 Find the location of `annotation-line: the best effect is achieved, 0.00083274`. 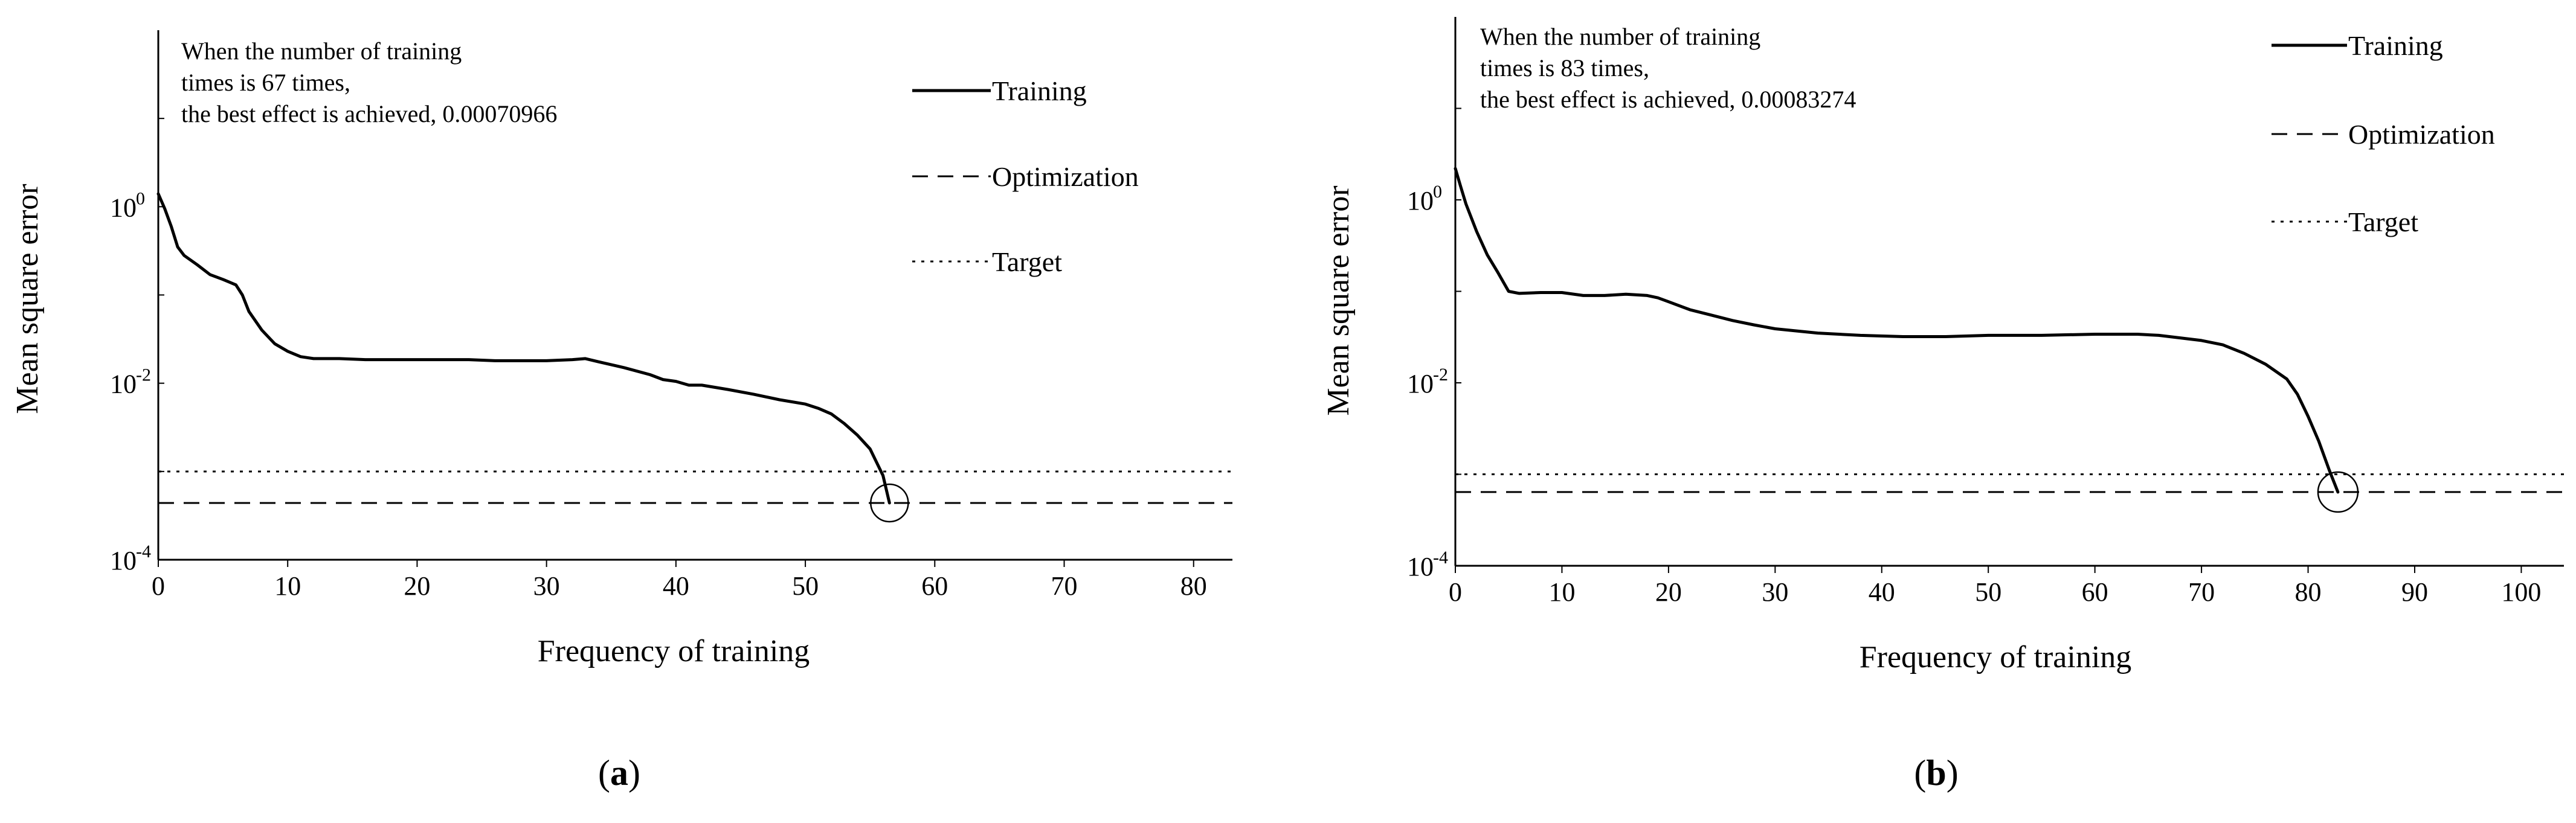

annotation-line: the best effect is achieved, 0.00083274 is located at coordinates (1668, 99).